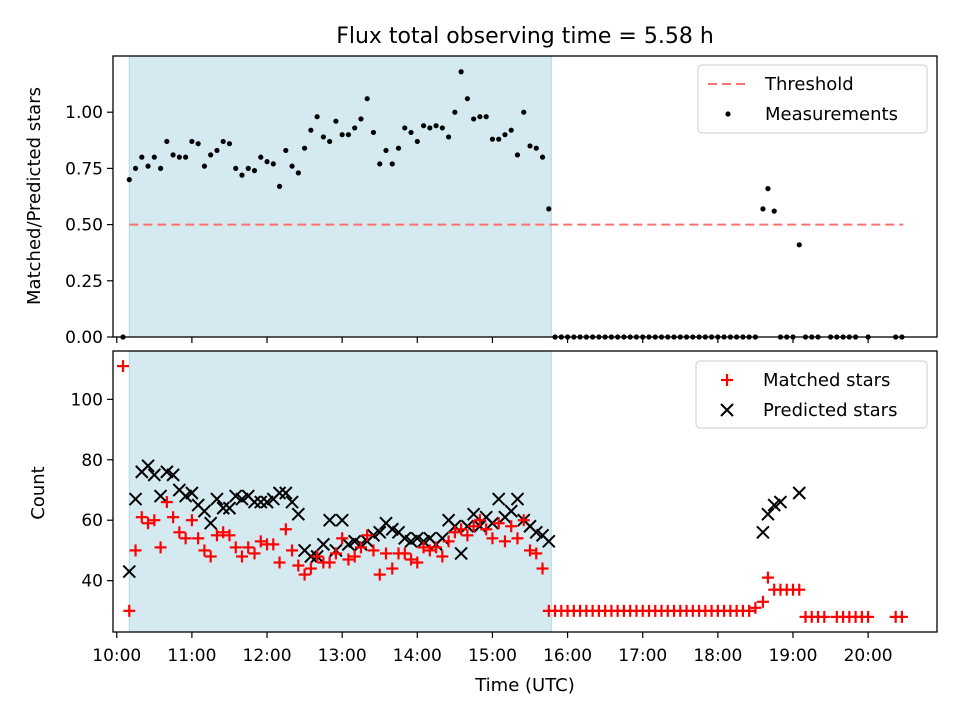 The height and width of the screenshot is (720, 960). Describe the element at coordinates (92, 521) in the screenshot. I see `bottom-y-tick-label: 60` at that location.